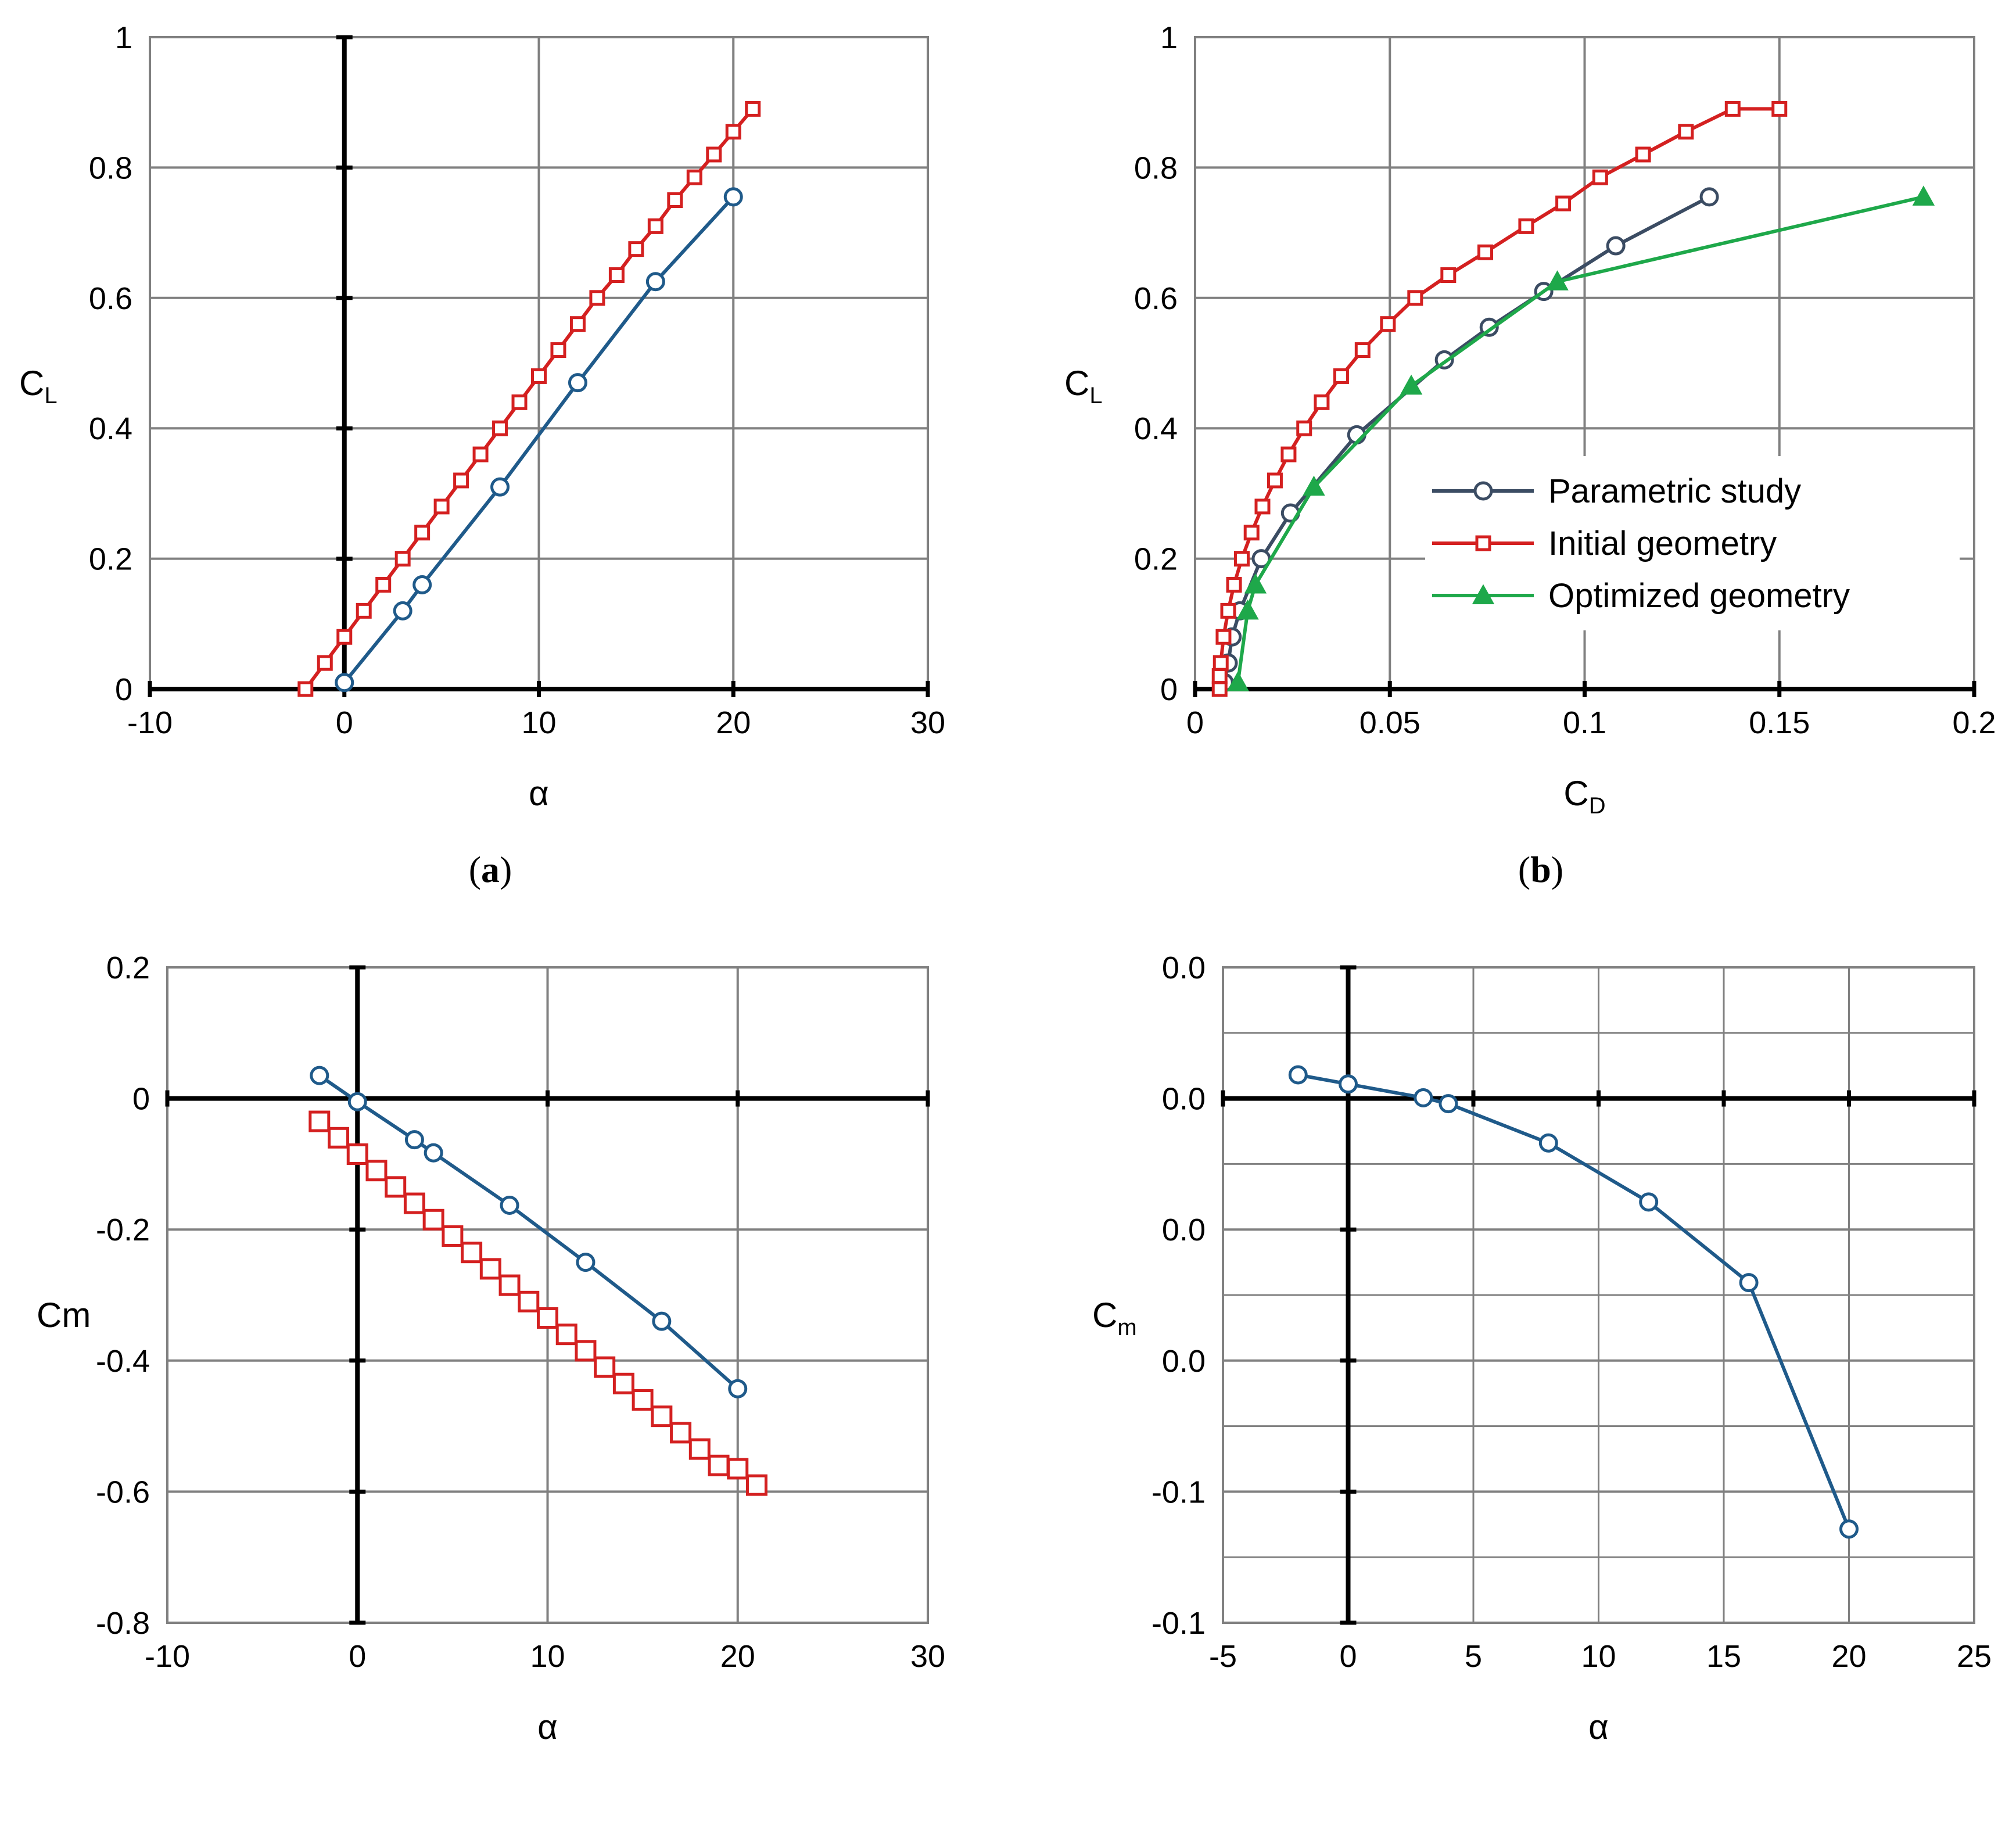 The width and height of the screenshot is (2016, 1847). Describe the element at coordinates (1184, 1362) in the screenshot. I see `y-tick-label: 0.0` at that location.